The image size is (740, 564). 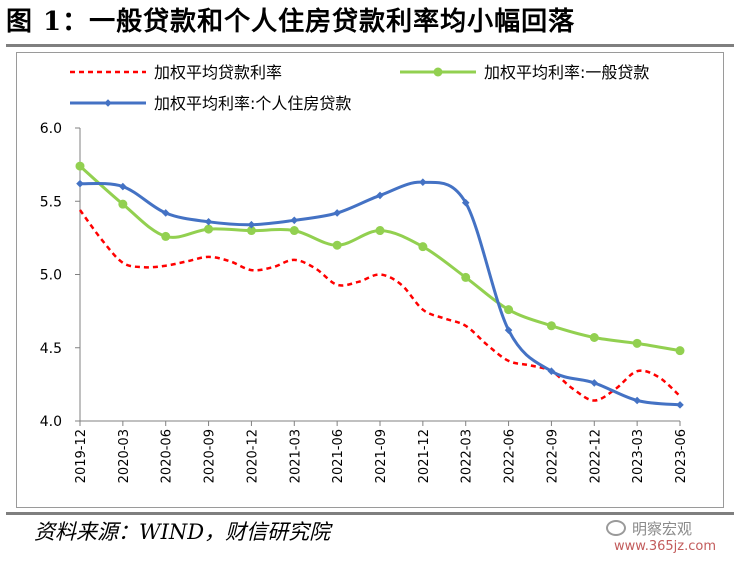 What do you see at coordinates (210, 456) in the screenshot?
I see `x-tick-label: 2020-09` at bounding box center [210, 456].